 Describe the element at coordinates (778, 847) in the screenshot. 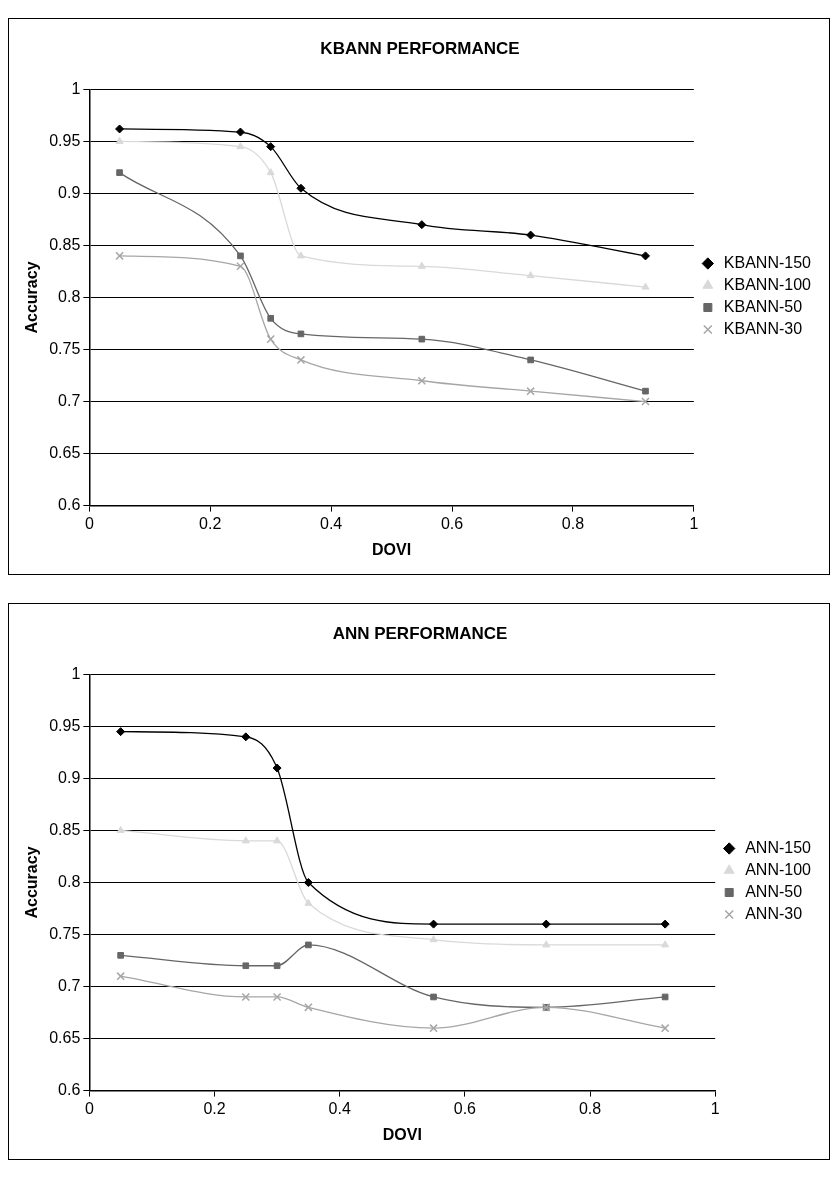

I see `legend-label: ANN-150` at that location.